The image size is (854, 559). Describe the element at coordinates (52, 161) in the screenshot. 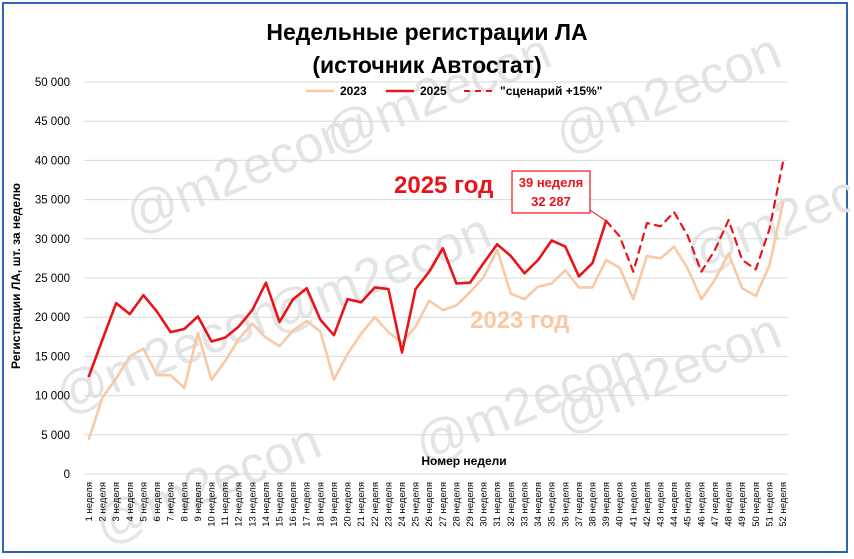

I see `y-tick-label: 40 000` at that location.